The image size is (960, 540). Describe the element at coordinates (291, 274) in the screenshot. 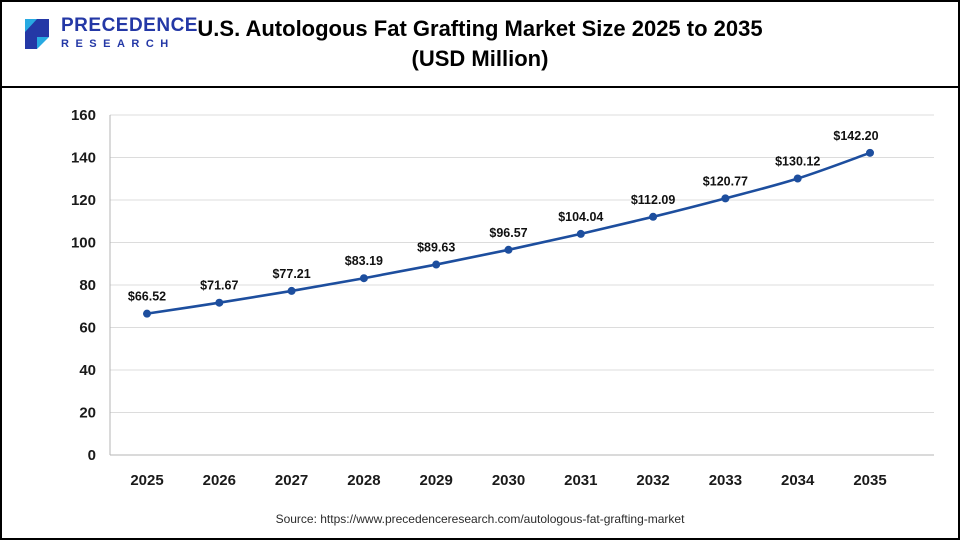

I see `point-value-label: $77.21` at that location.